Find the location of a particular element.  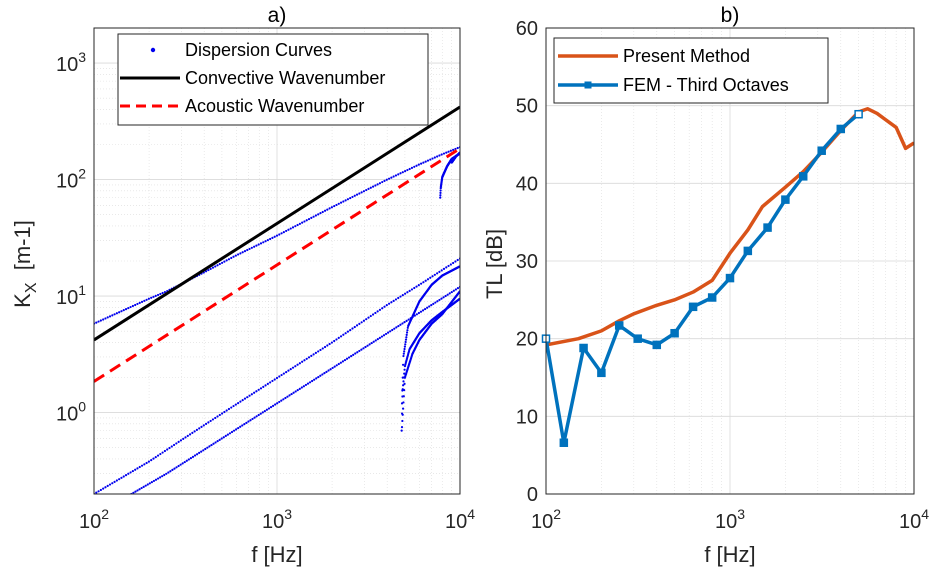

panel-b-x-tick-label: 103 is located at coordinates (730, 519).